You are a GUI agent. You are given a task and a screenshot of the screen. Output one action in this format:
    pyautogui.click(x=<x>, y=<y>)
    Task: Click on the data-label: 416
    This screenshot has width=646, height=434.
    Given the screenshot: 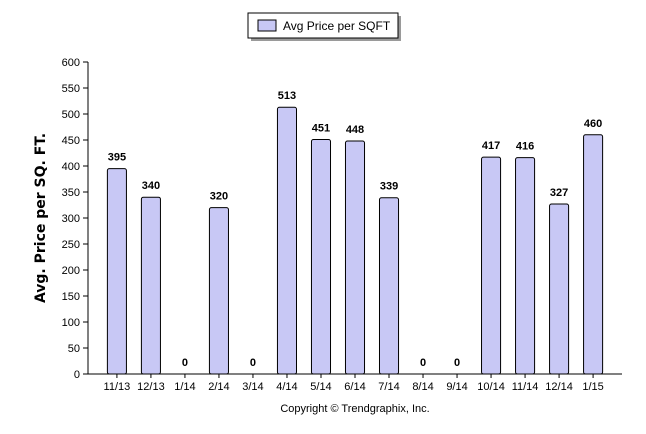 What is the action you would take?
    pyautogui.click(x=525, y=147)
    